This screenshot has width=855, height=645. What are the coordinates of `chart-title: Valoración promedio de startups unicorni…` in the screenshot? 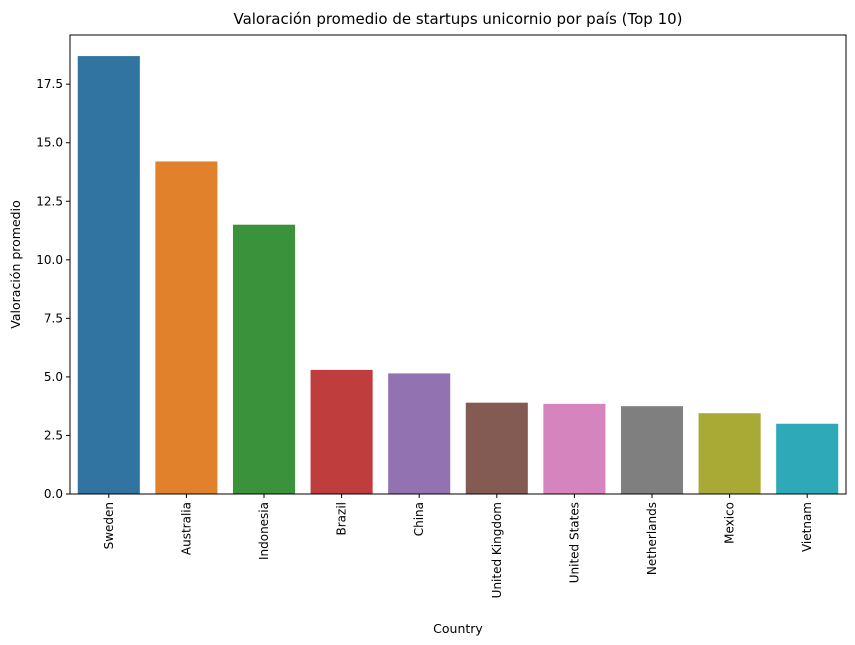 It's located at (457, 19).